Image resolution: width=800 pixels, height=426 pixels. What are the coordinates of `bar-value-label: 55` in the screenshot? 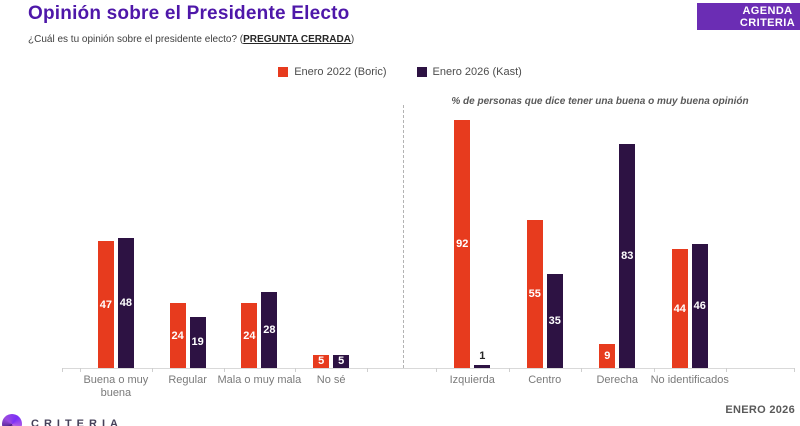 It's located at (534, 293).